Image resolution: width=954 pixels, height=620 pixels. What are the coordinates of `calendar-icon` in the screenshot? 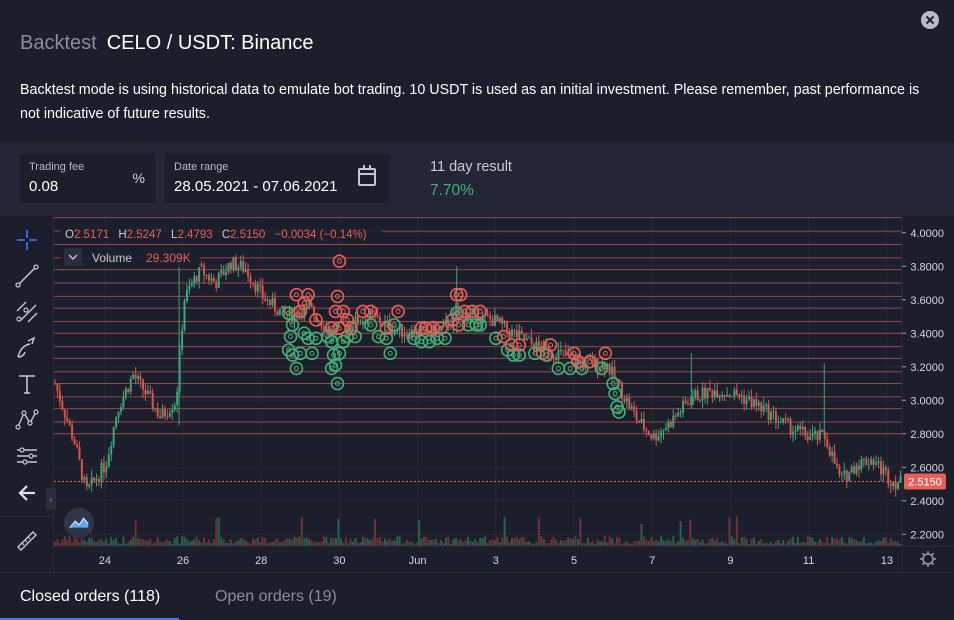 It's located at (367, 175).